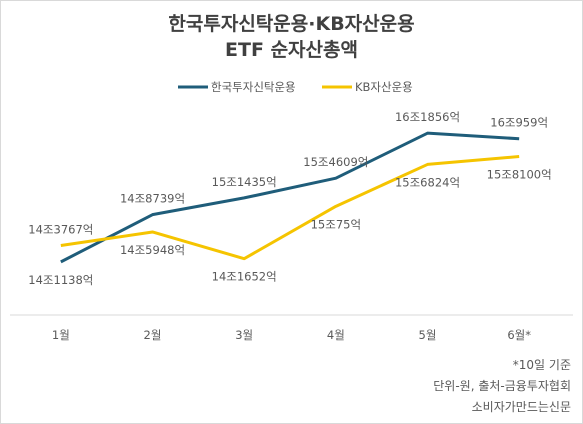  What do you see at coordinates (335, 162) in the screenshot?
I see `data-label-series-0: 15조4609억` at bounding box center [335, 162].